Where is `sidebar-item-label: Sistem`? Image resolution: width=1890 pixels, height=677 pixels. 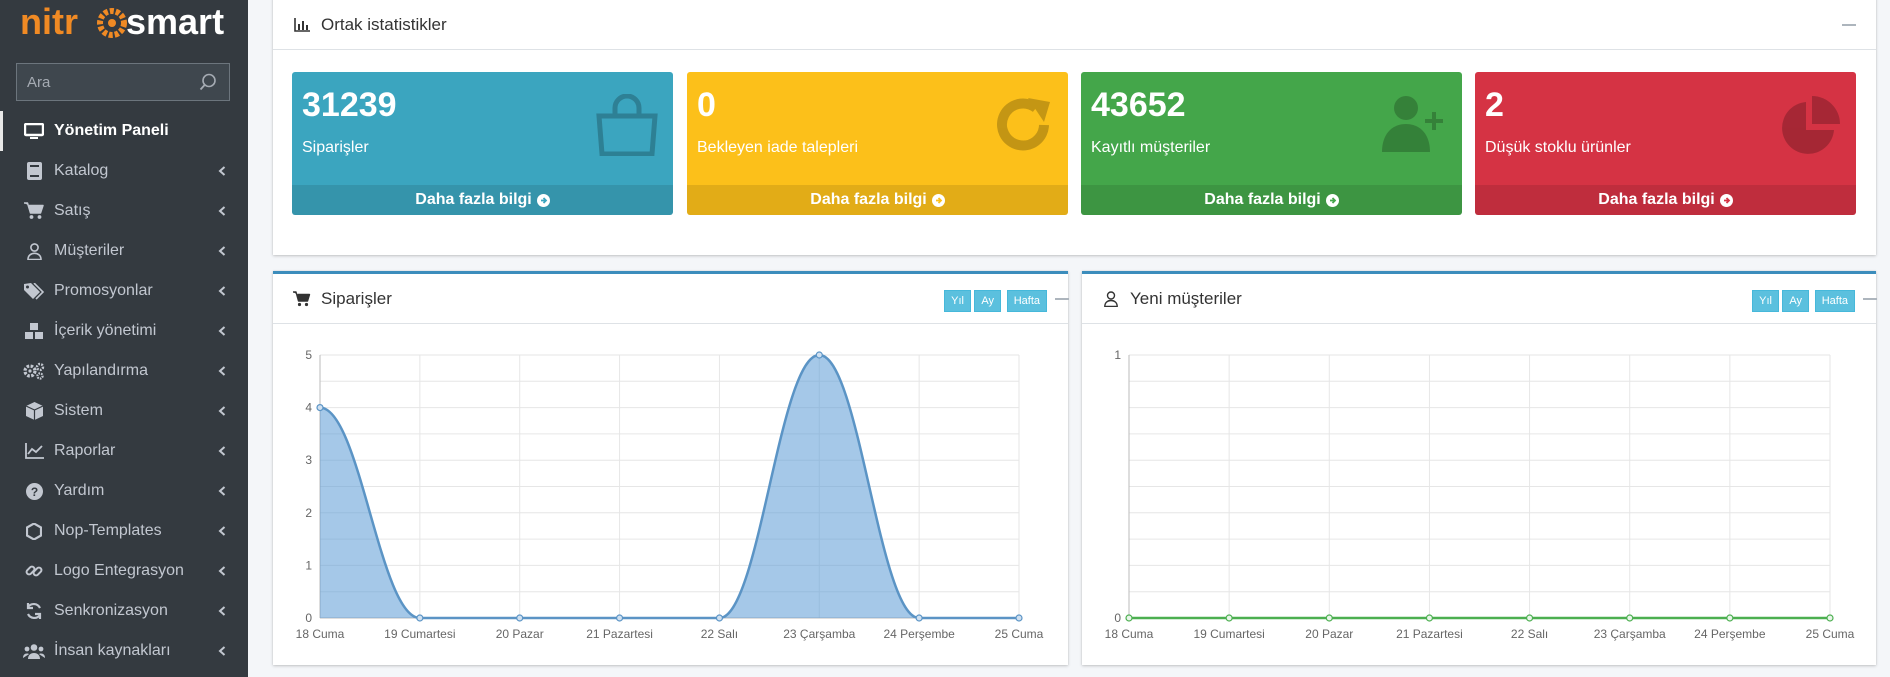
sidebar-item-label: Sistem is located at coordinates (78, 410).